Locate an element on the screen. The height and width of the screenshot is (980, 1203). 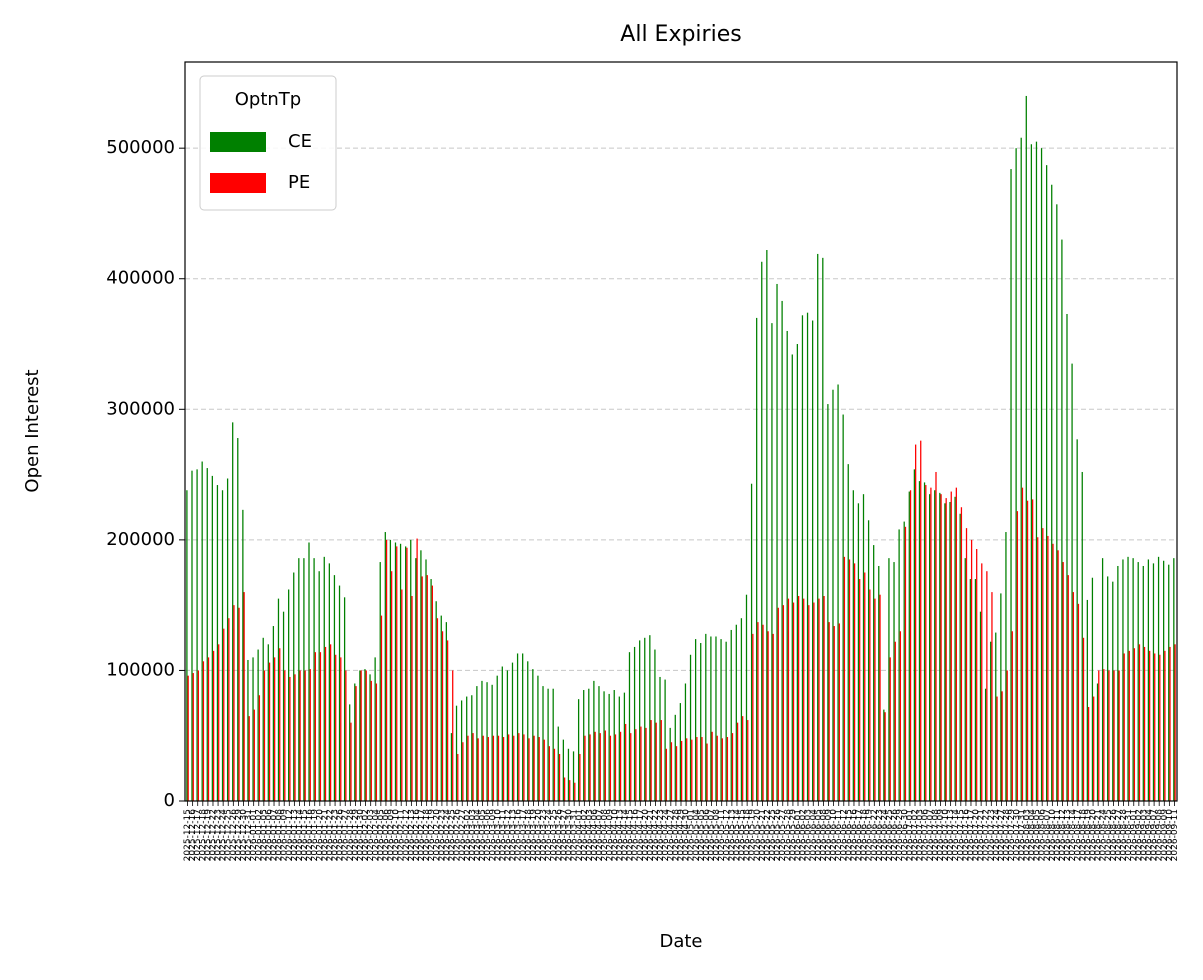
x-tick-label: 2026-01-23 is located at coordinates (336, 835).